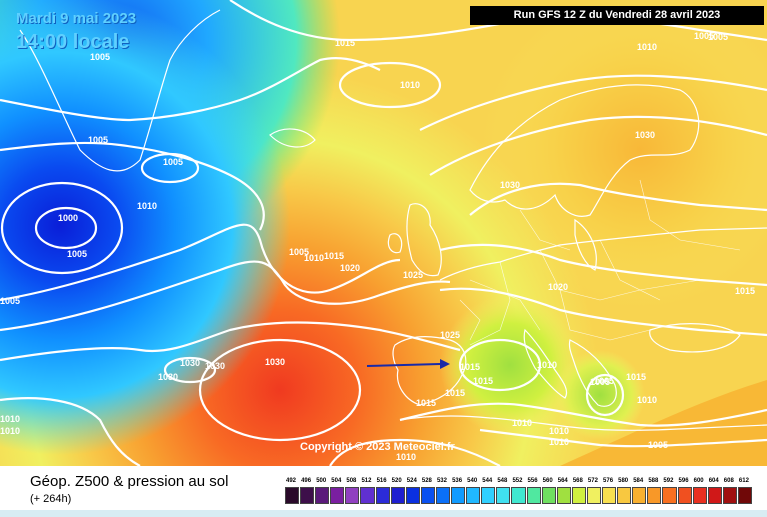 This screenshot has width=767, height=517. I want to click on legend-value: 612, so click(743, 481).